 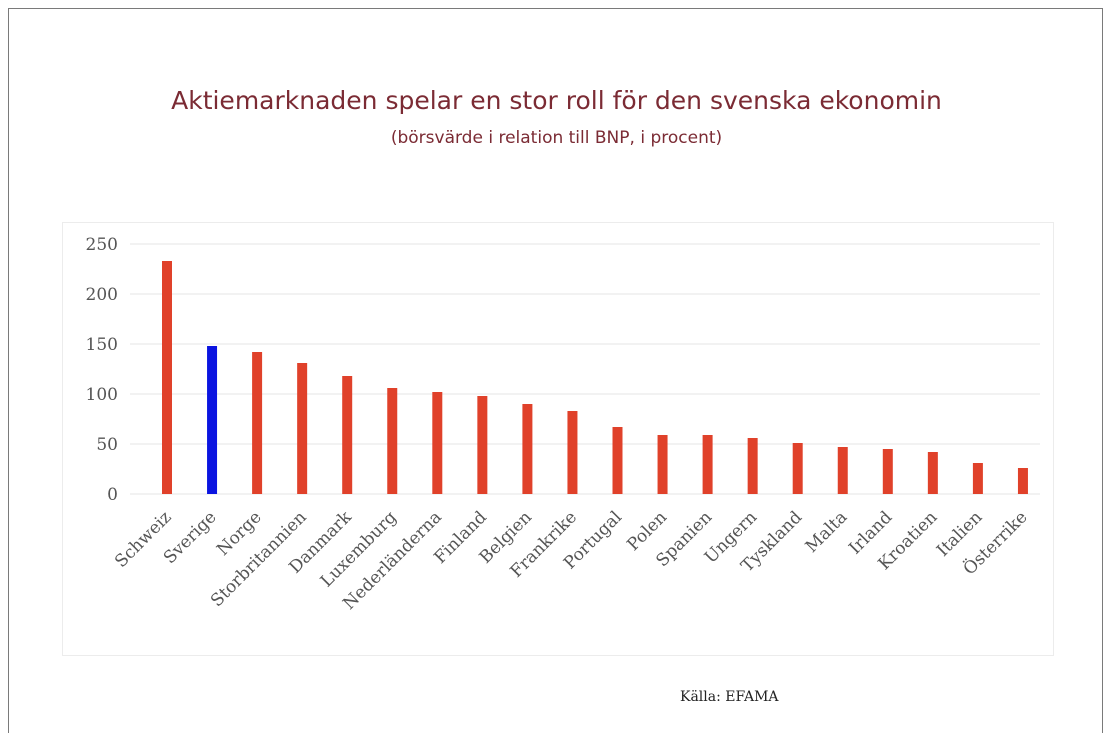 What do you see at coordinates (102, 295) in the screenshot?
I see `y-tick-label: 200` at bounding box center [102, 295].